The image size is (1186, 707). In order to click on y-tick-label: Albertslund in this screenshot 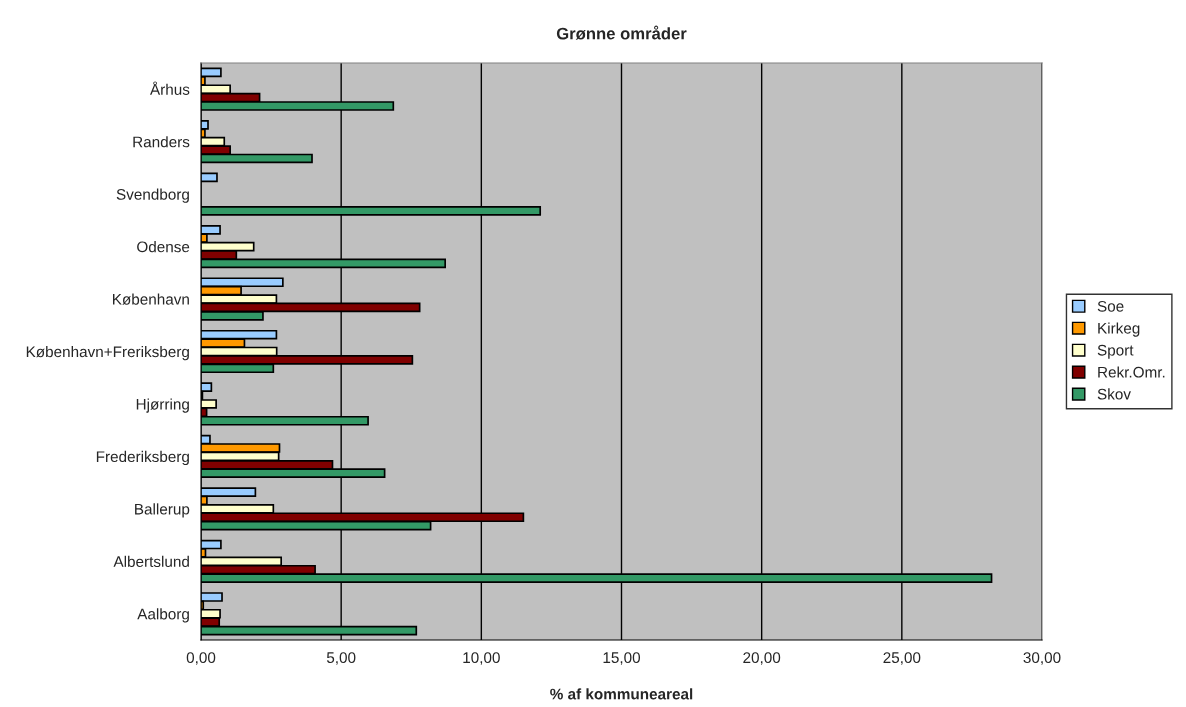, I will do `click(151, 561)`.